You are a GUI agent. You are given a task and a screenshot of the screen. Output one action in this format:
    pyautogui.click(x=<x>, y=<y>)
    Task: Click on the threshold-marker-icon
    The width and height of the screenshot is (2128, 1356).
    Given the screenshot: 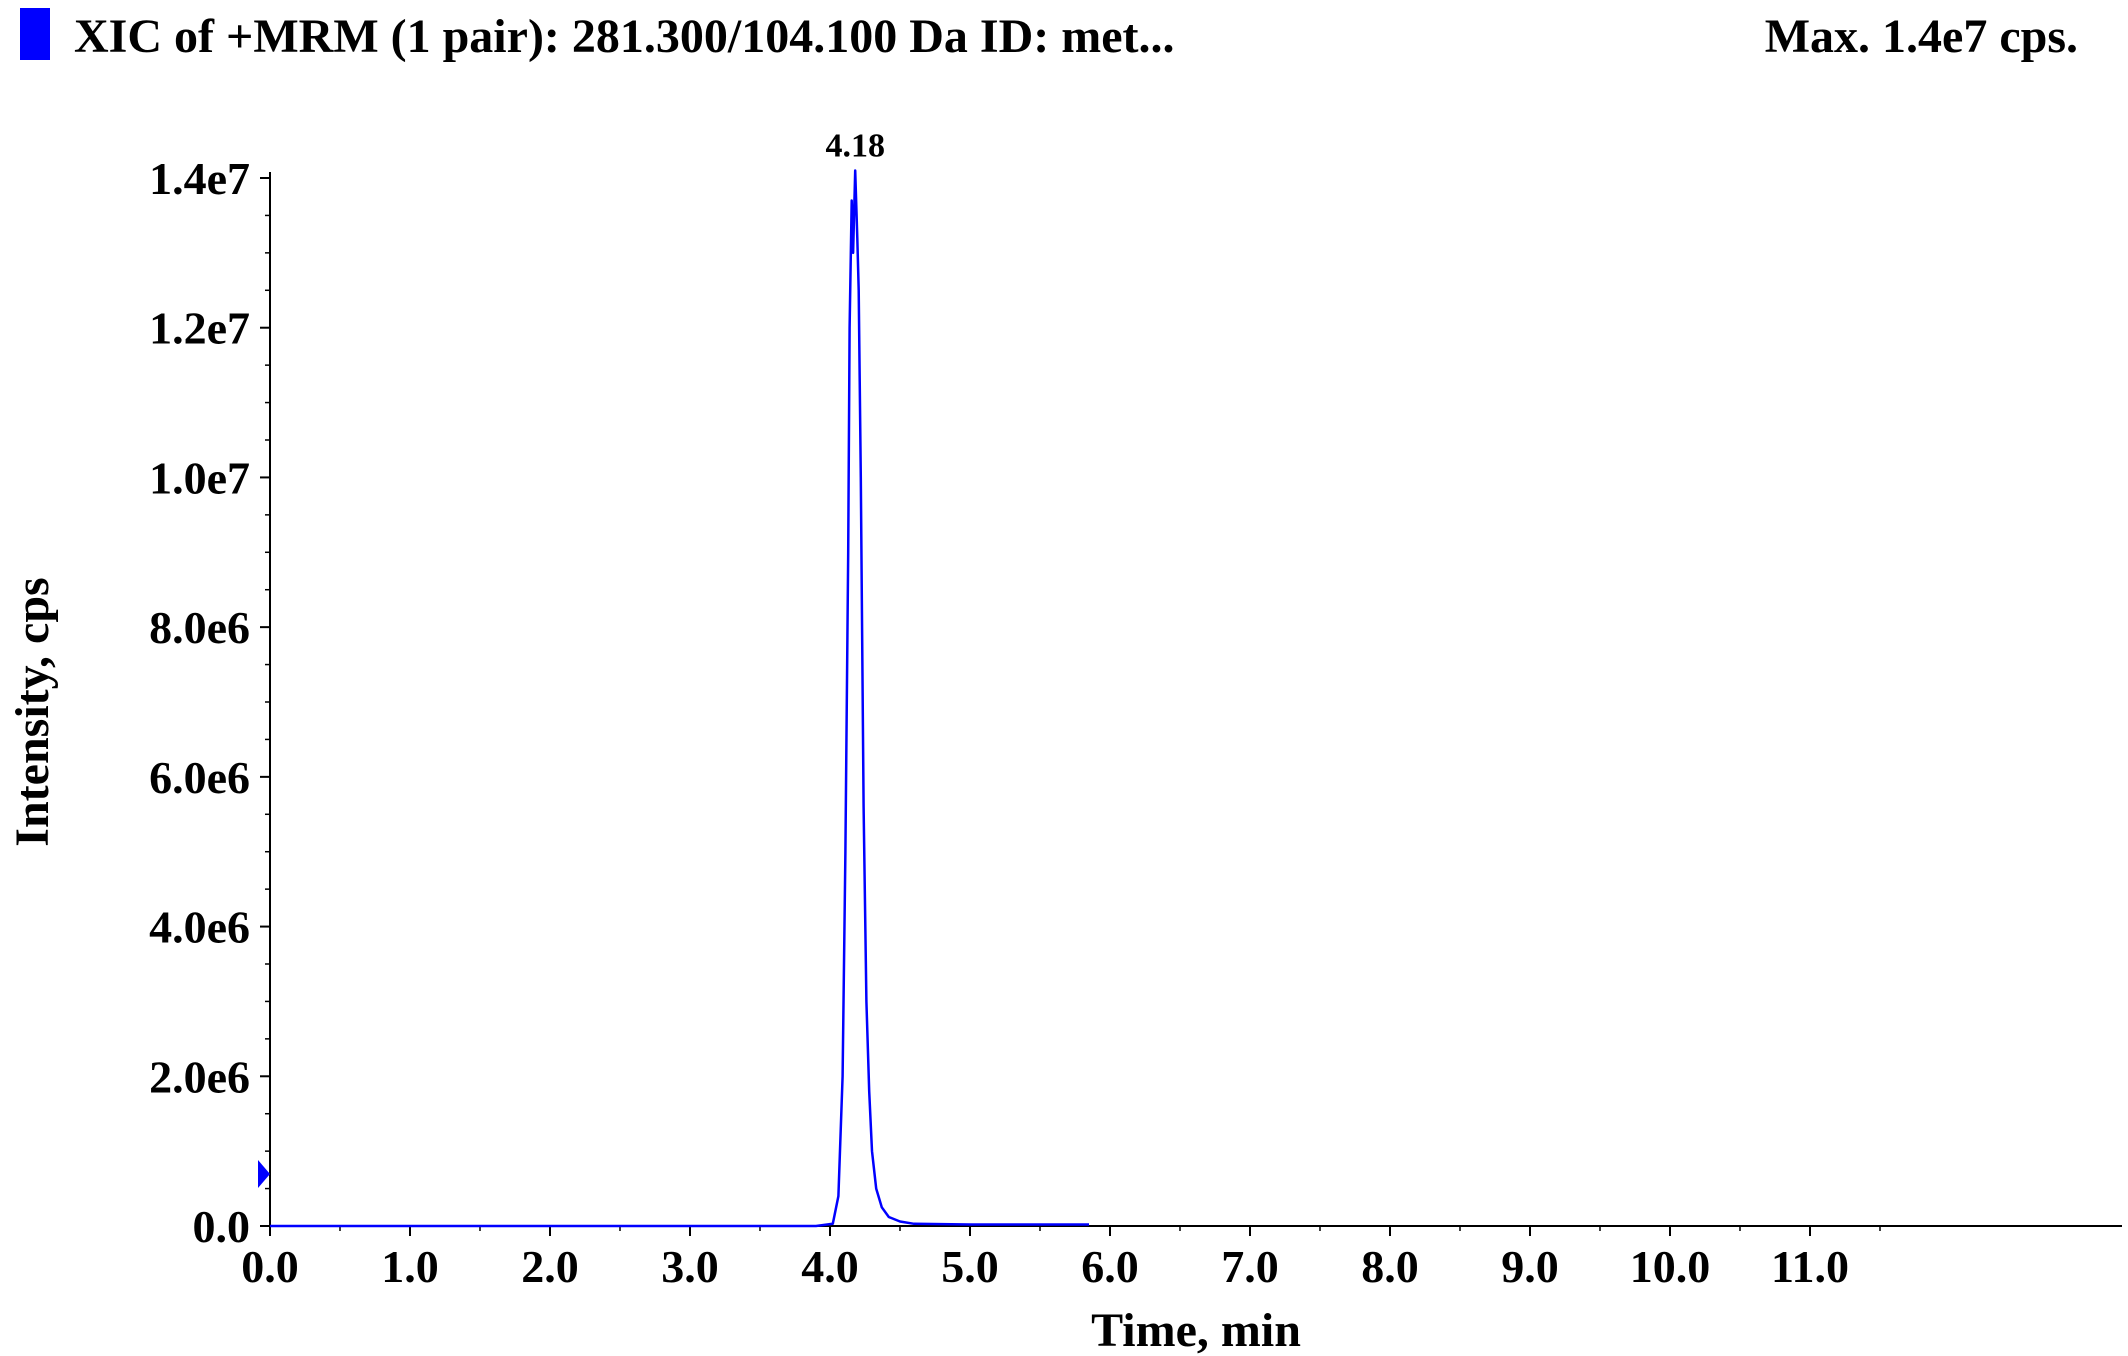 What is the action you would take?
    pyautogui.click(x=264, y=1174)
    